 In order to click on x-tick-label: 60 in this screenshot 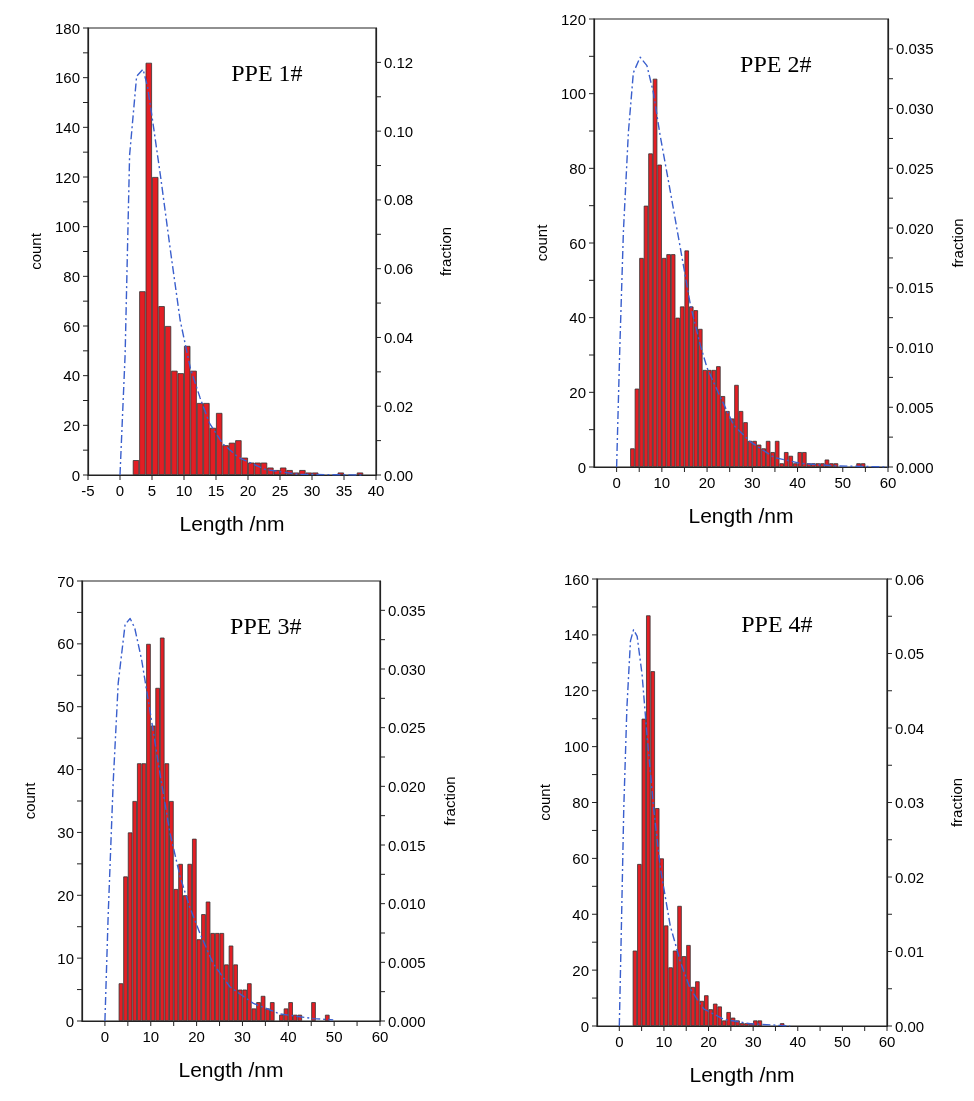, I will do `click(888, 482)`.